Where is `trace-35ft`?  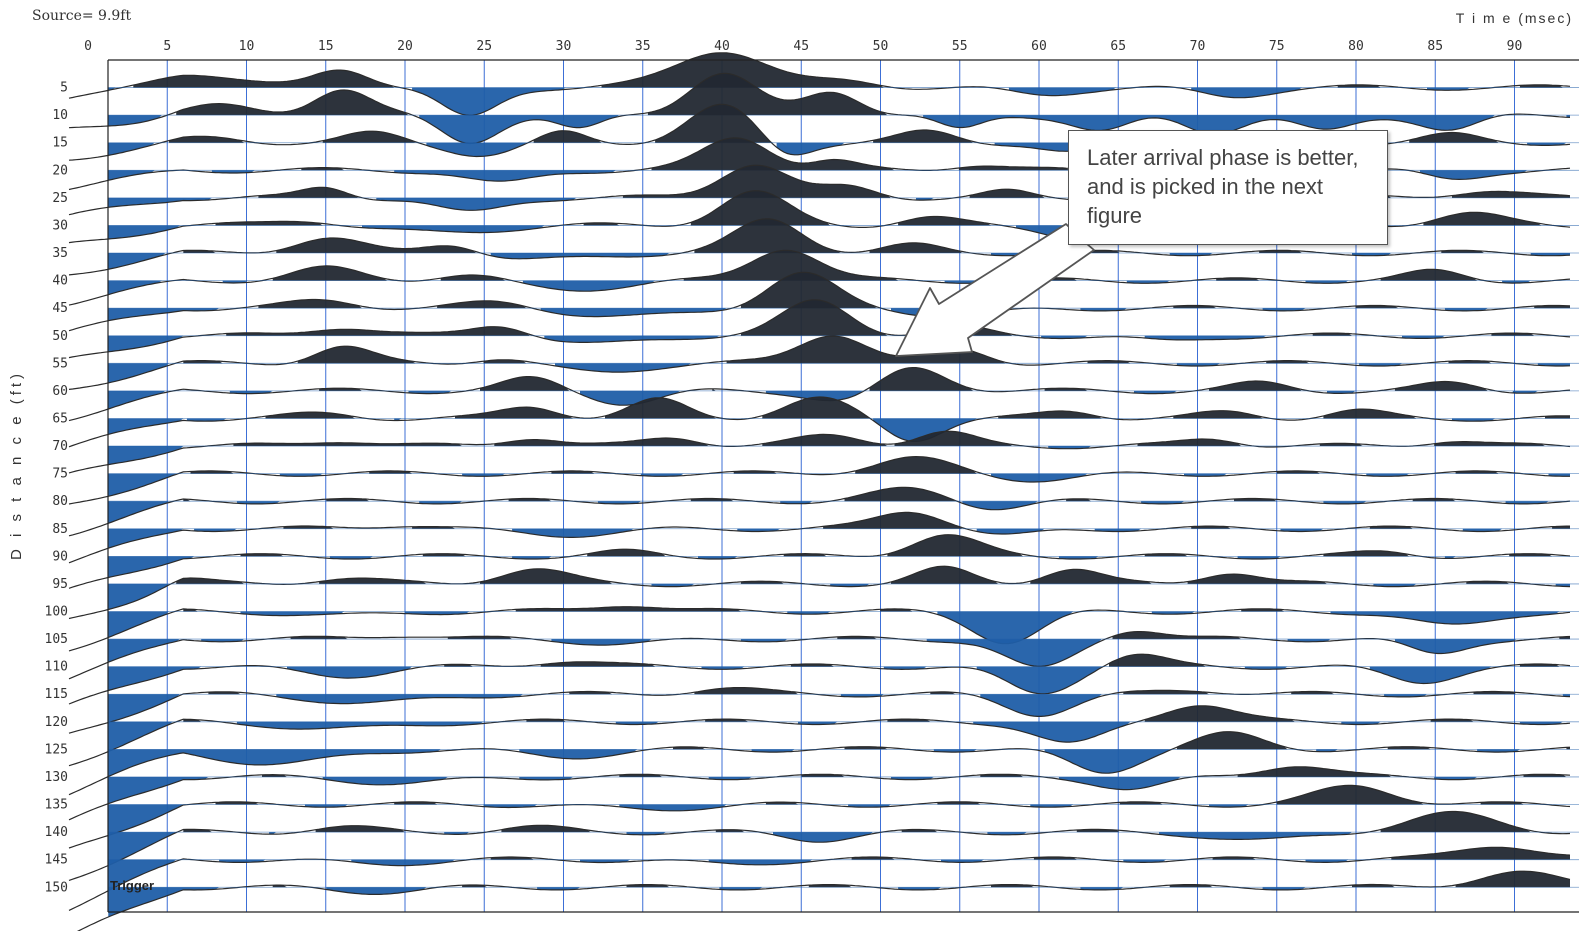 trace-35ft is located at coordinates (823, 247).